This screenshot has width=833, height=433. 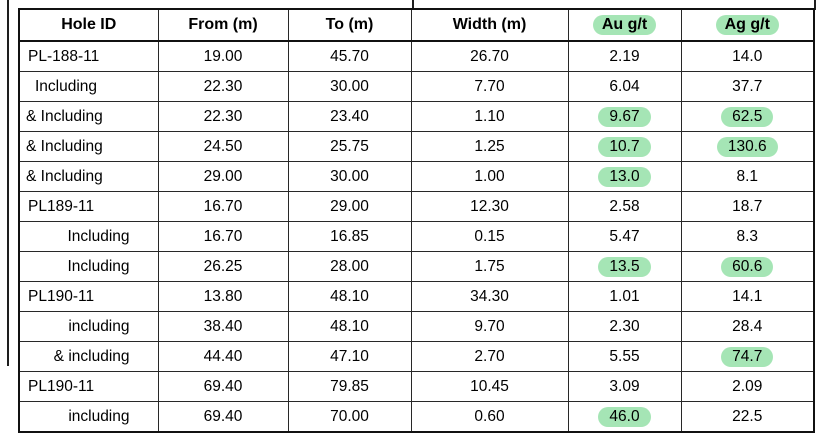 What do you see at coordinates (223, 56) in the screenshot?
I see `from-cell: 19.00` at bounding box center [223, 56].